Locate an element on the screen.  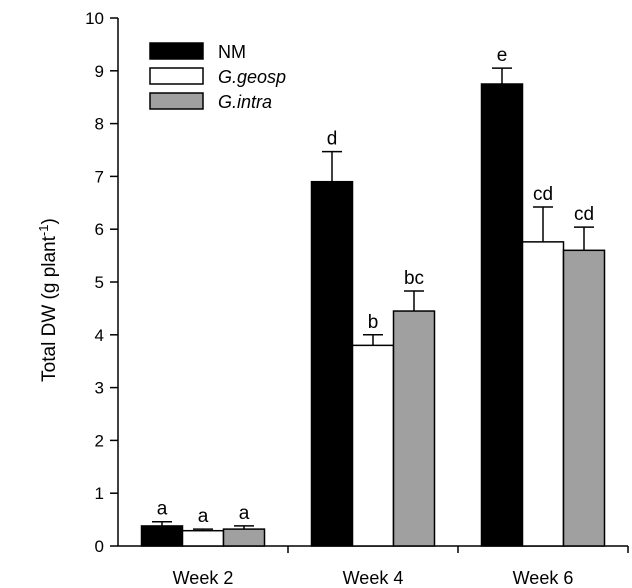
y-tick-label: 9 is located at coordinates (99, 71).